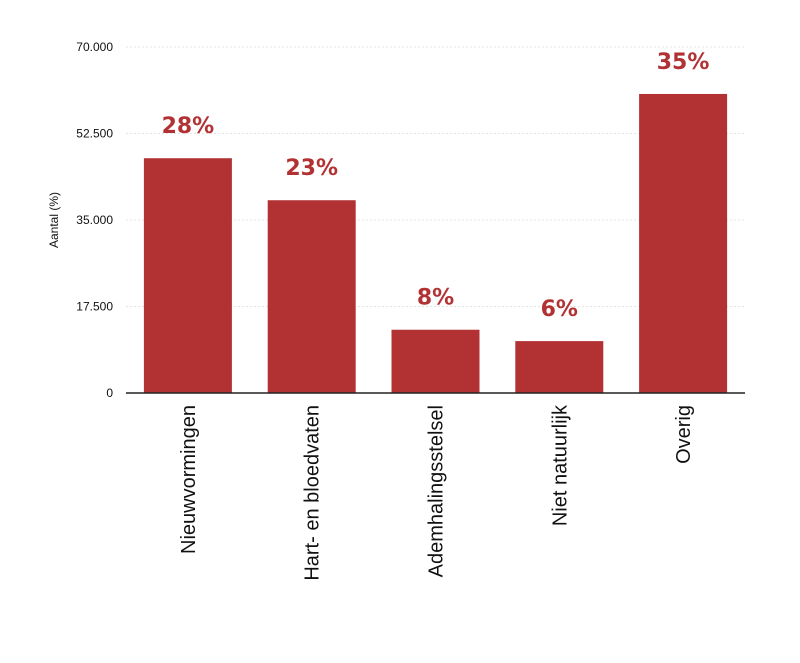  I want to click on data-label: 6%, so click(559, 309).